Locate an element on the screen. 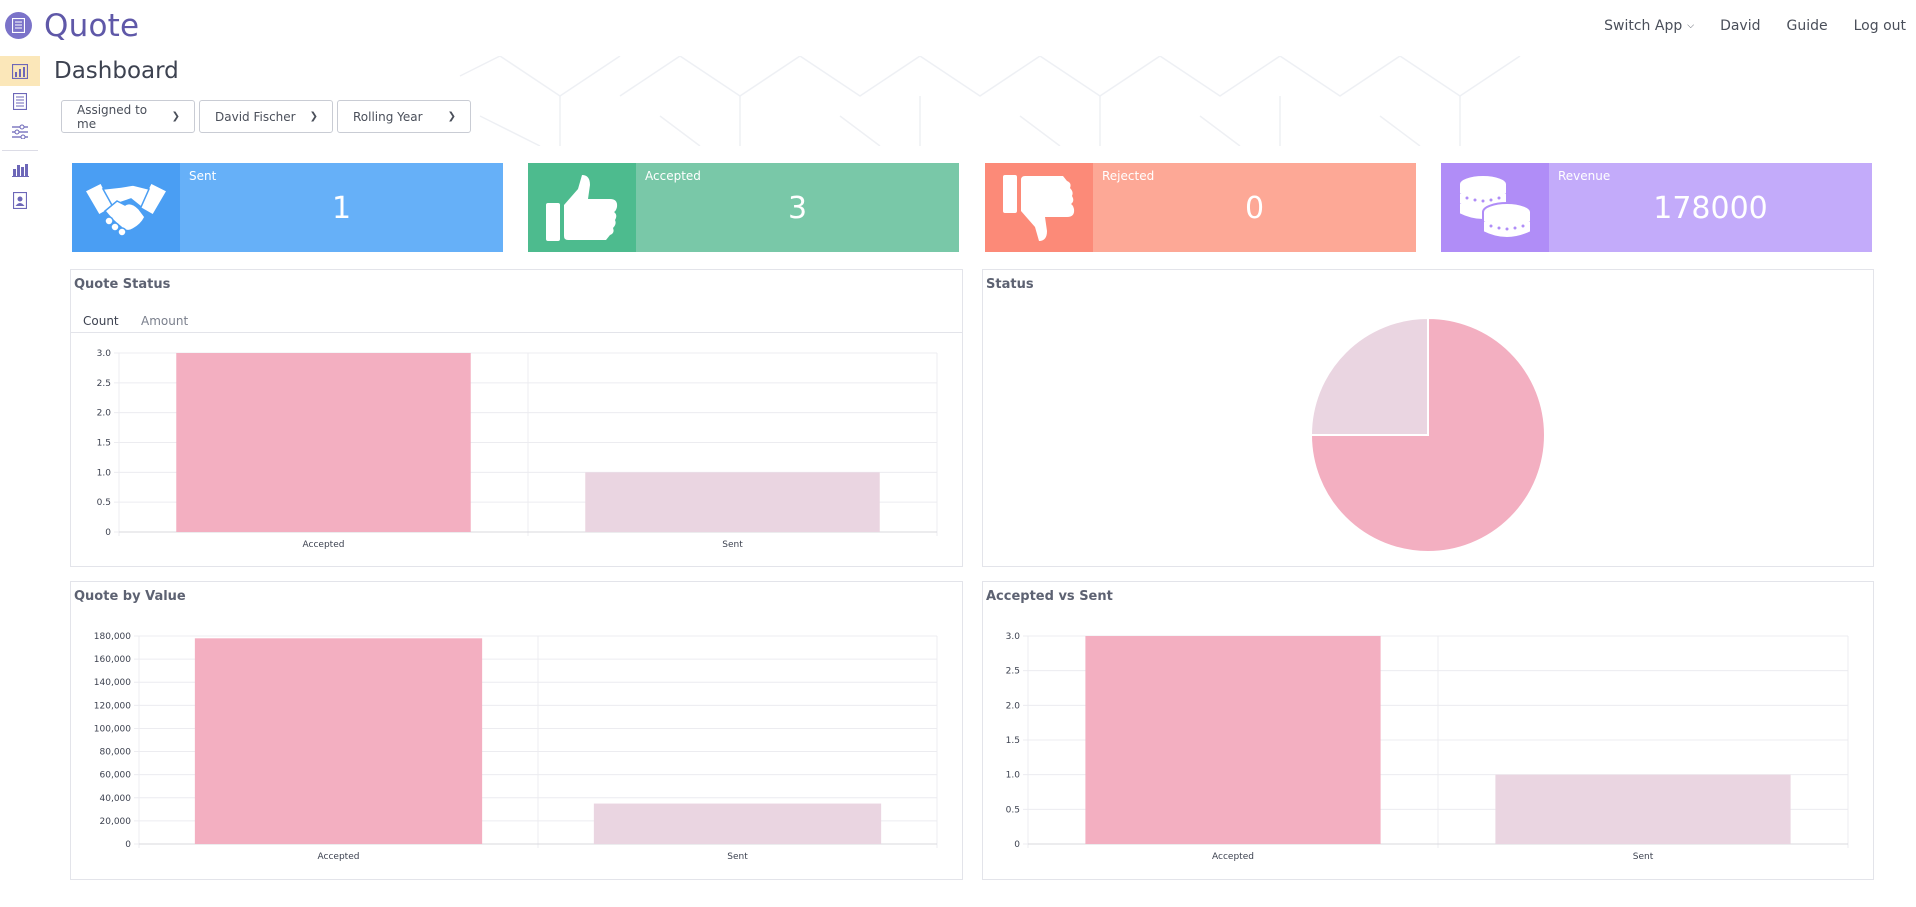 The width and height of the screenshot is (1916, 907). switch-app-menu: Switch App ⌵ is located at coordinates (1649, 26).